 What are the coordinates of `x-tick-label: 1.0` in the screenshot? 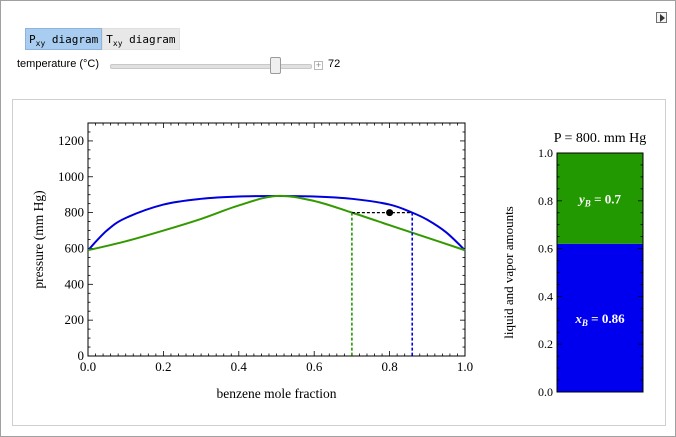 It's located at (465, 366).